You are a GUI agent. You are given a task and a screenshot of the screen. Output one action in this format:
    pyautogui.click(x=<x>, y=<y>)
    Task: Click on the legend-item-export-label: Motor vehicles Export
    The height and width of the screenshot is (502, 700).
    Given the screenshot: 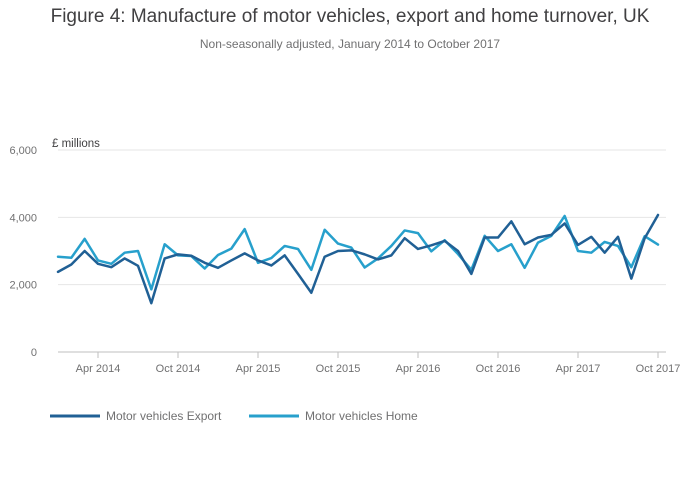 What is the action you would take?
    pyautogui.click(x=164, y=416)
    